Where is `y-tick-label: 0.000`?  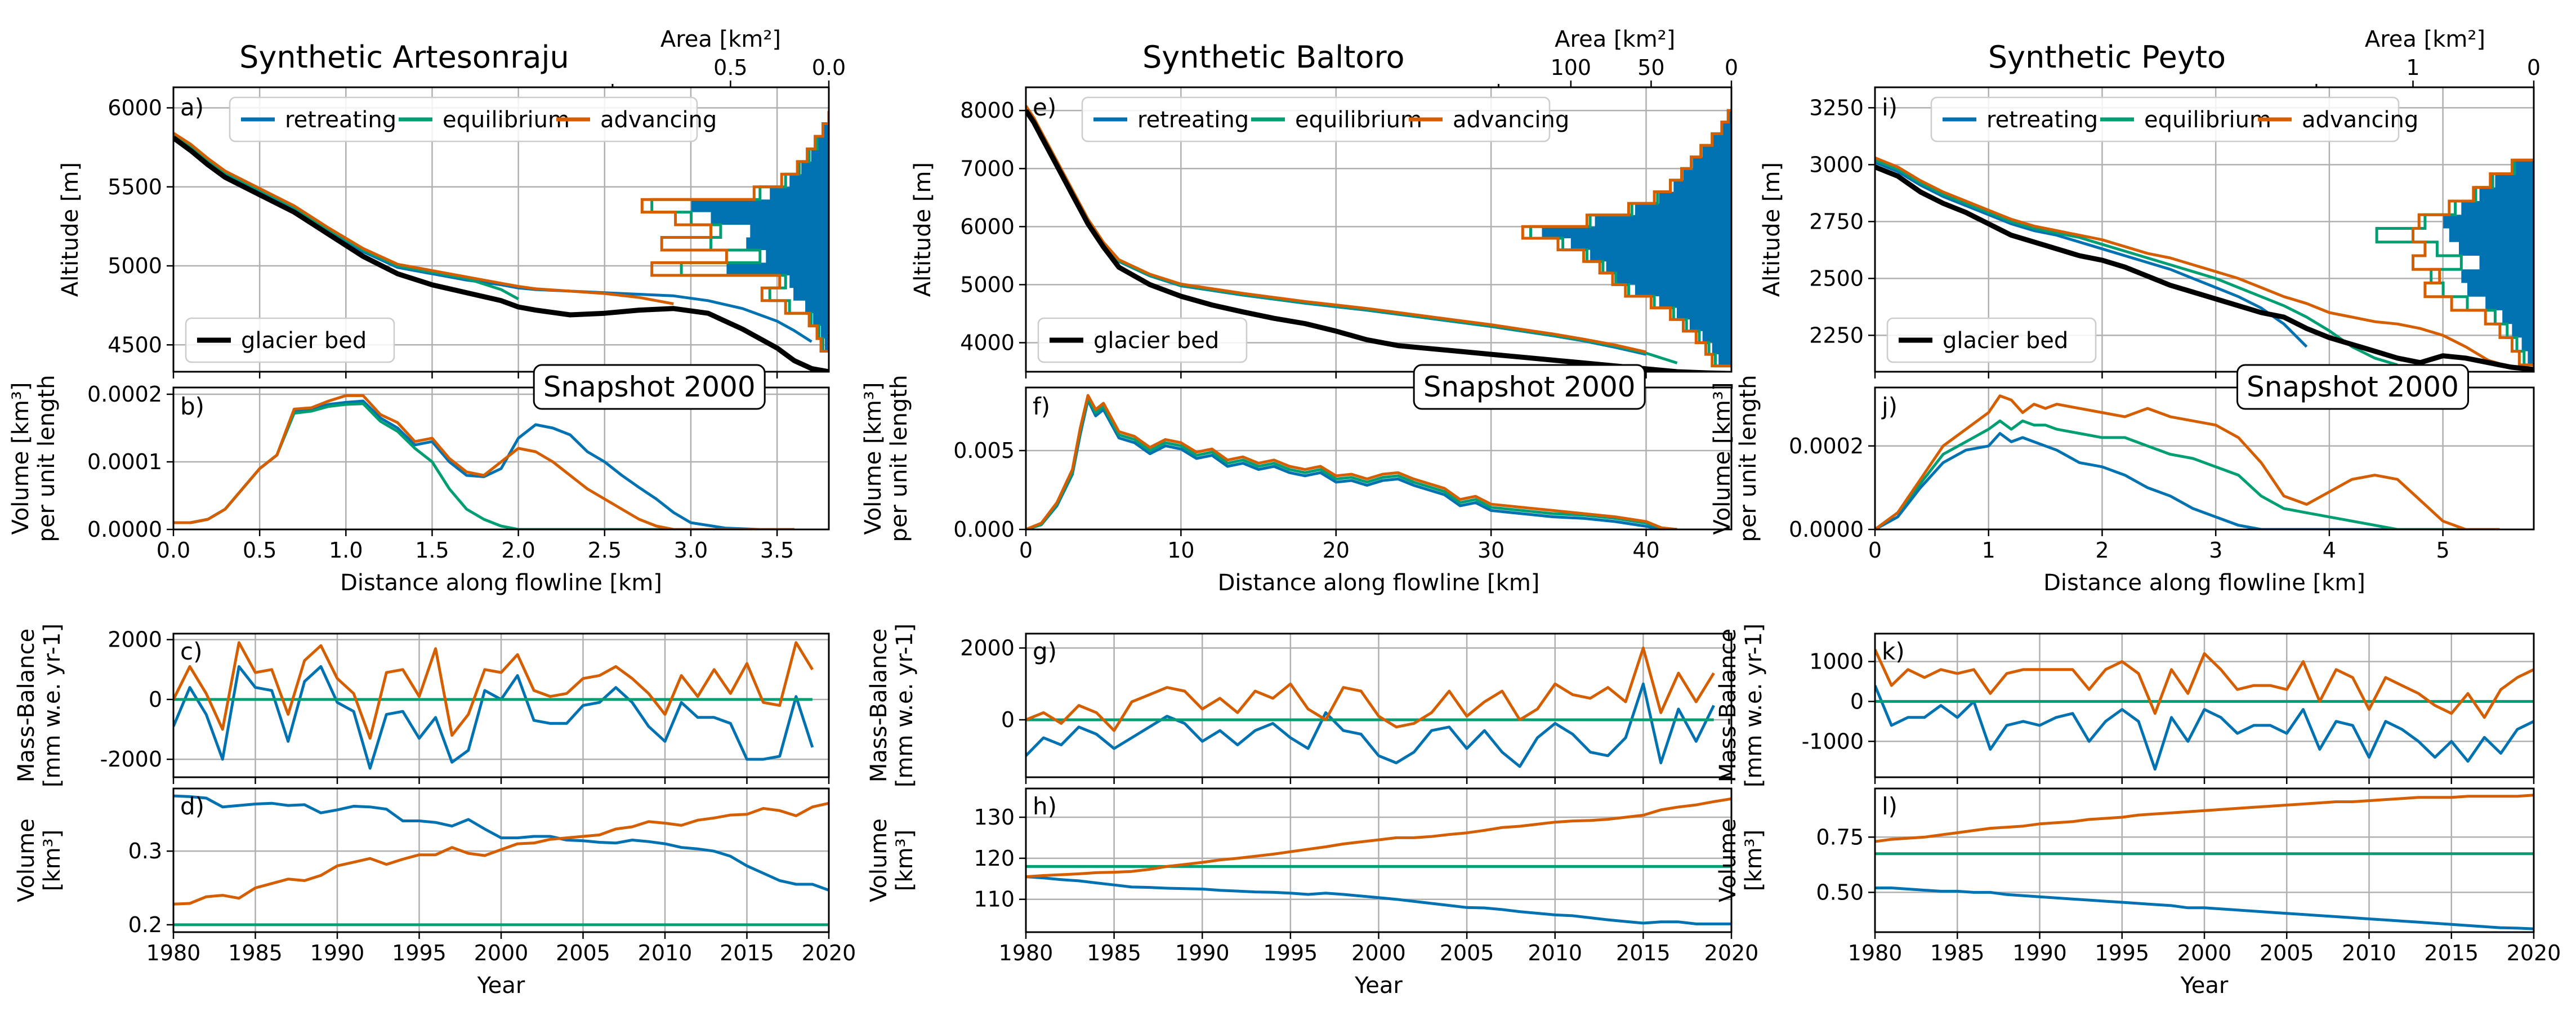 y-tick-label: 0.000 is located at coordinates (984, 529).